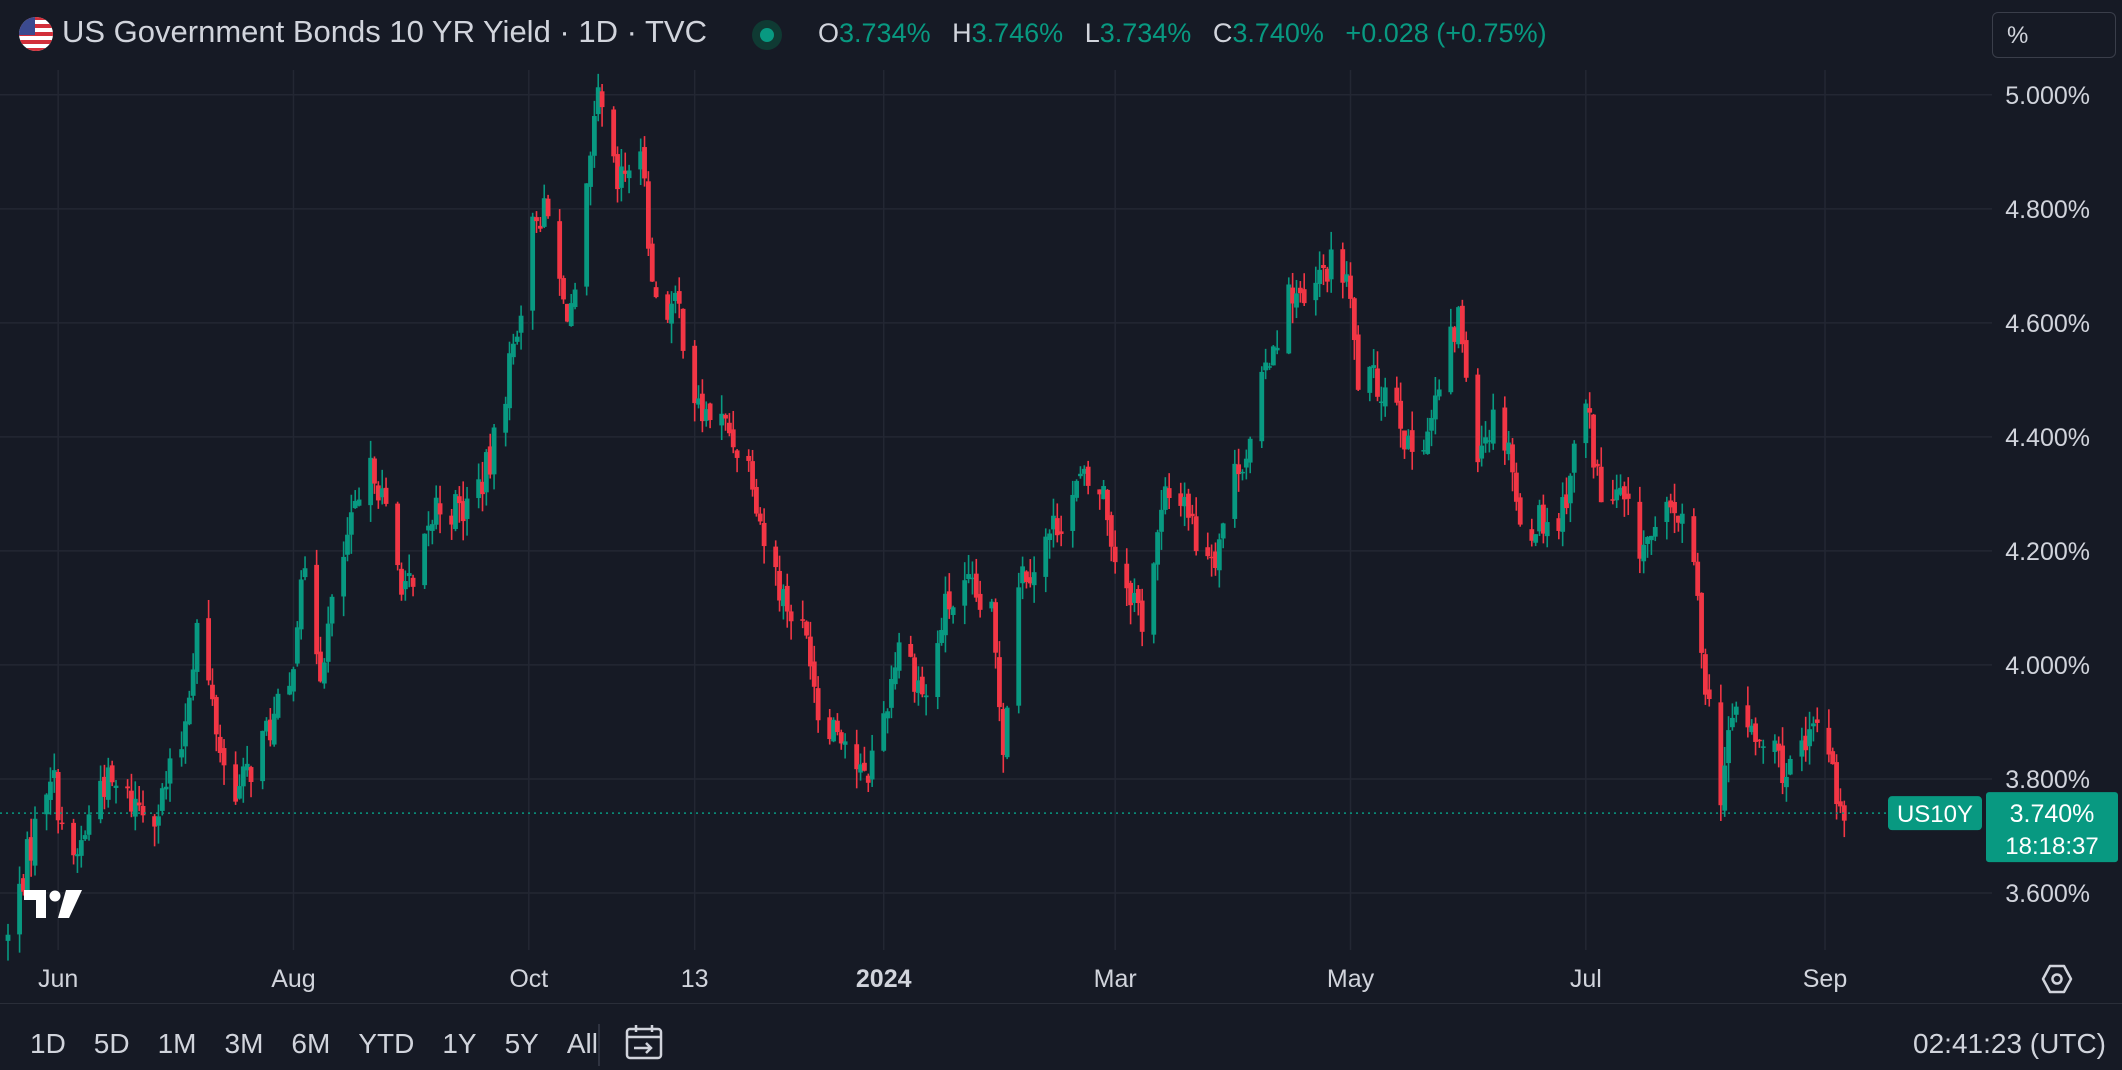 This screenshot has height=1070, width=2122. What do you see at coordinates (111, 1043) in the screenshot?
I see `range-5d-button: 5D` at bounding box center [111, 1043].